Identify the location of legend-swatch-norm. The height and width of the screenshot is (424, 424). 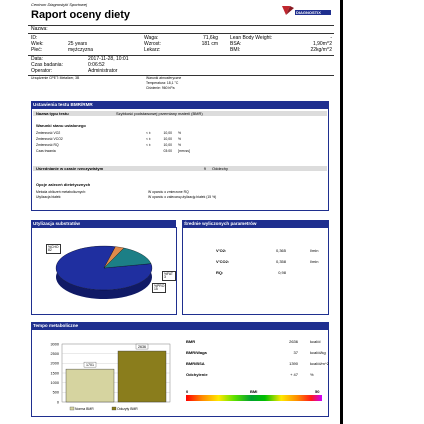
(72, 408).